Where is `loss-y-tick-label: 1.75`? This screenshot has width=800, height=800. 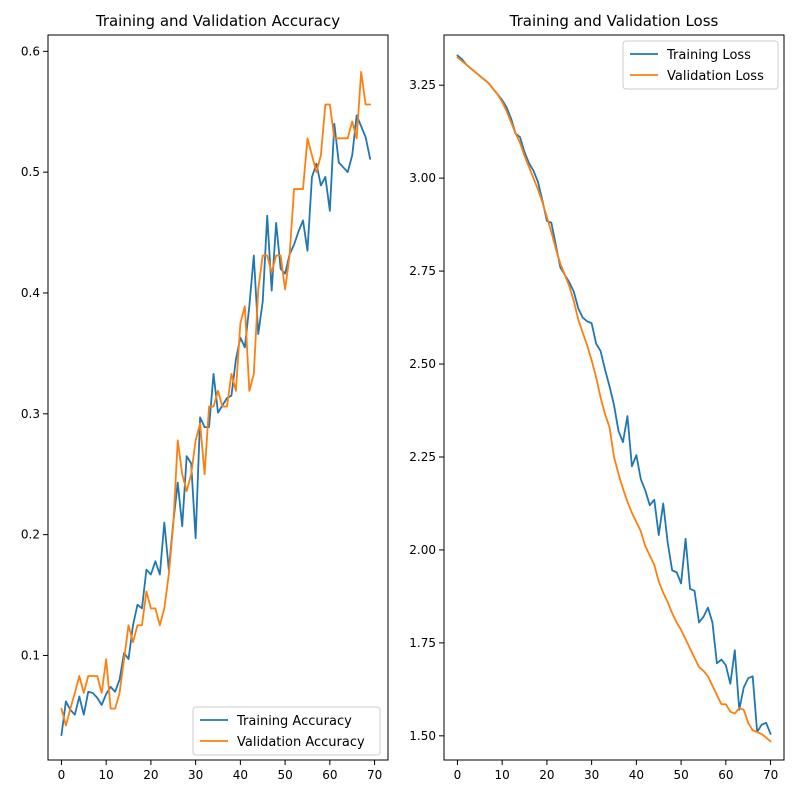
loss-y-tick-label: 1.75 is located at coordinates (422, 643).